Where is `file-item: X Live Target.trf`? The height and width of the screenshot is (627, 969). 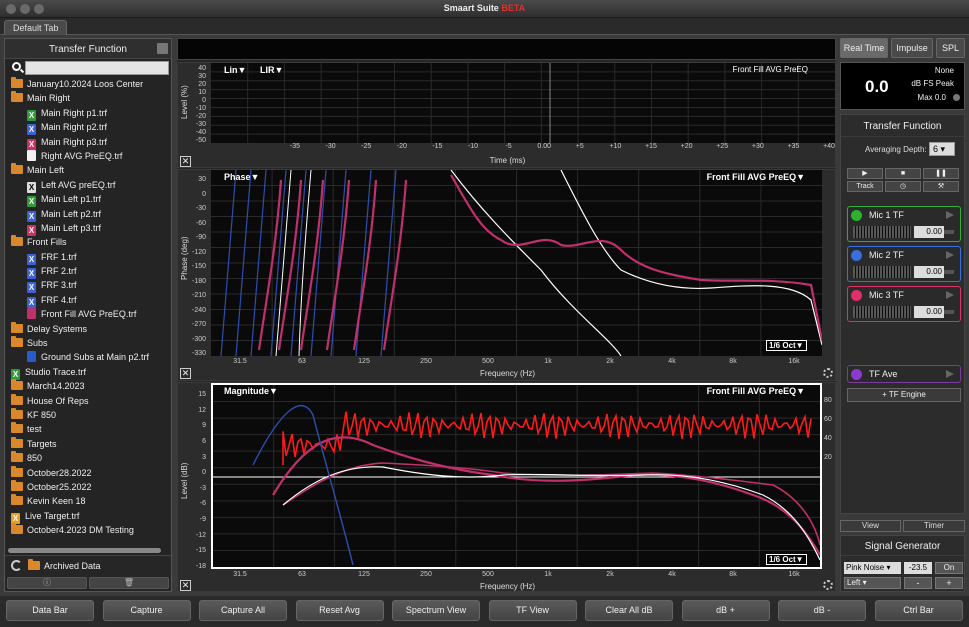 file-item: X Live Target.trf is located at coordinates (88, 516).